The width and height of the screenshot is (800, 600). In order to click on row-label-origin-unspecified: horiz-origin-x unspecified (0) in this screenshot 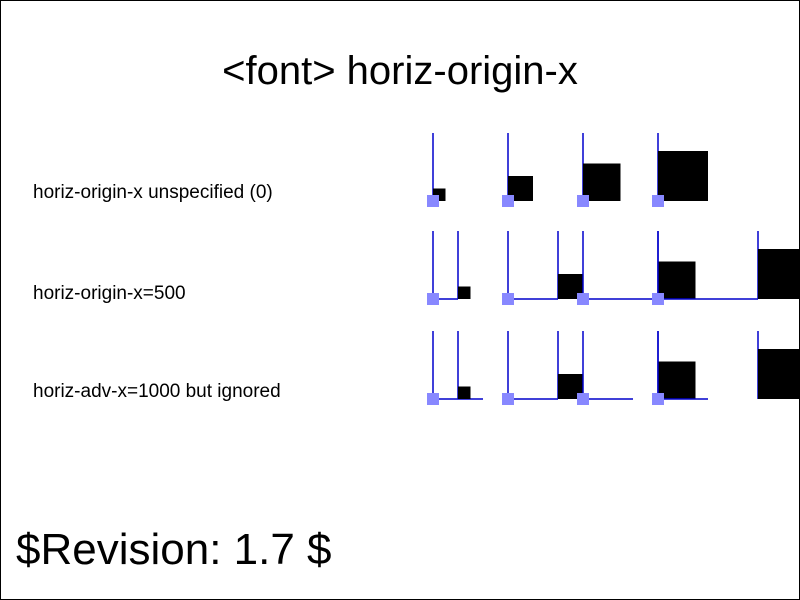, I will do `click(153, 192)`.